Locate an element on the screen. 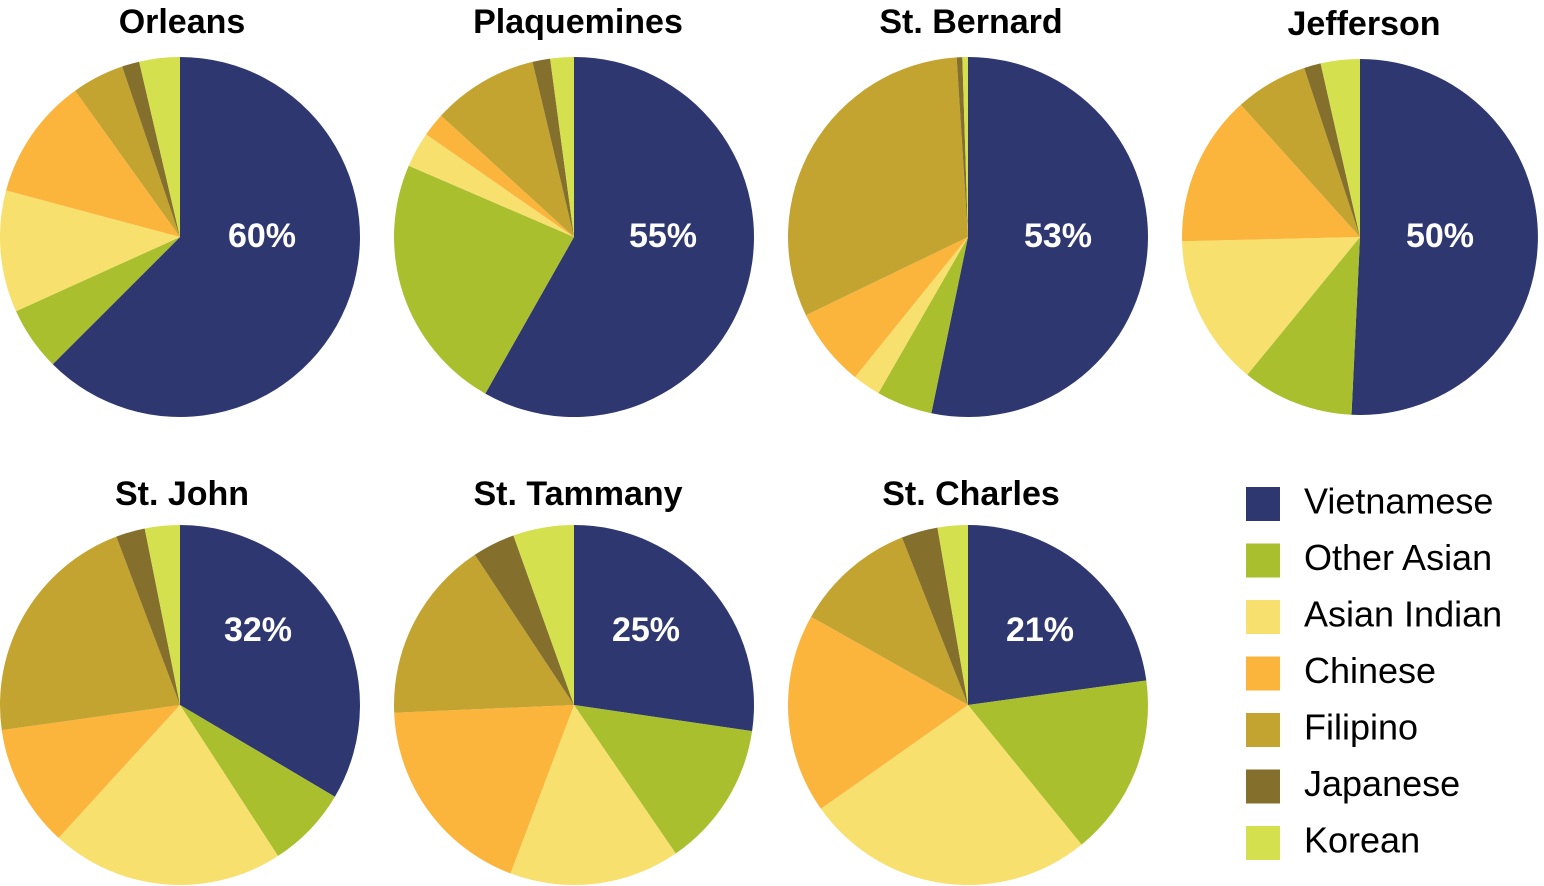 Image resolution: width=1544 pixels, height=886 pixels. pie-title-st-charles: St. Charles is located at coordinates (971, 494).